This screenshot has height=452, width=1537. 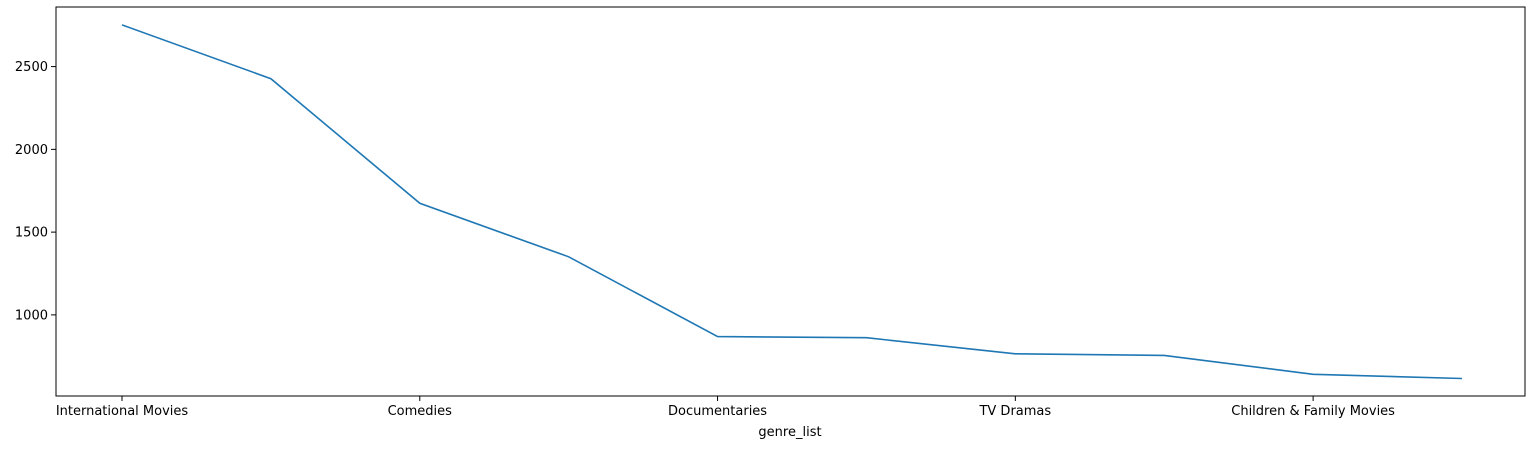 What do you see at coordinates (31, 150) in the screenshot?
I see `y-tick-label: 2000` at bounding box center [31, 150].